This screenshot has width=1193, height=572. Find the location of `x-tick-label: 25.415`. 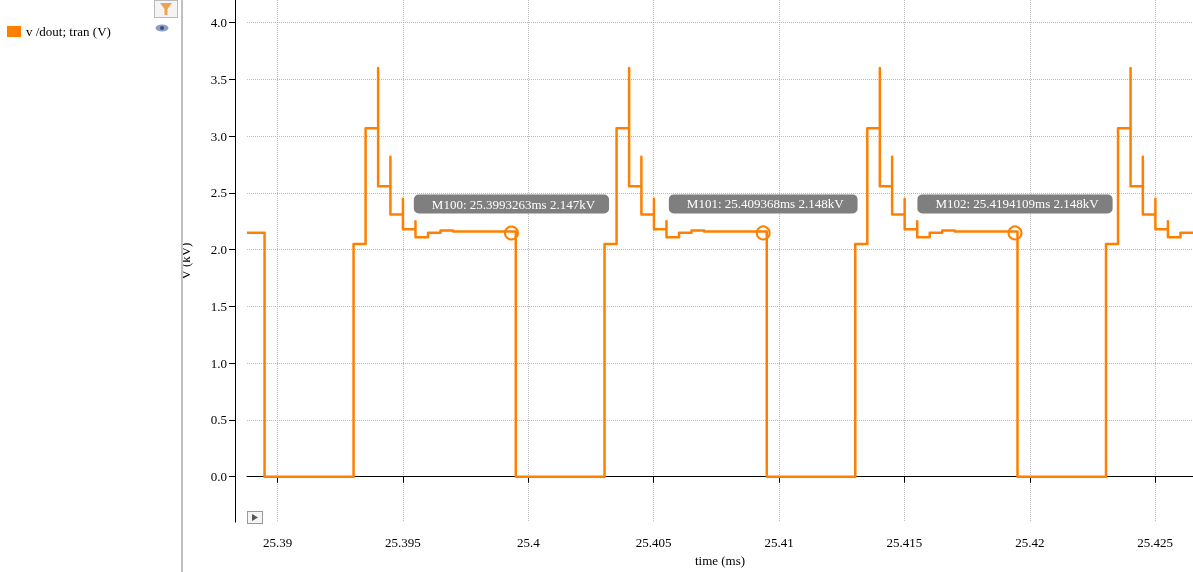

x-tick-label: 25.415 is located at coordinates (904, 543).